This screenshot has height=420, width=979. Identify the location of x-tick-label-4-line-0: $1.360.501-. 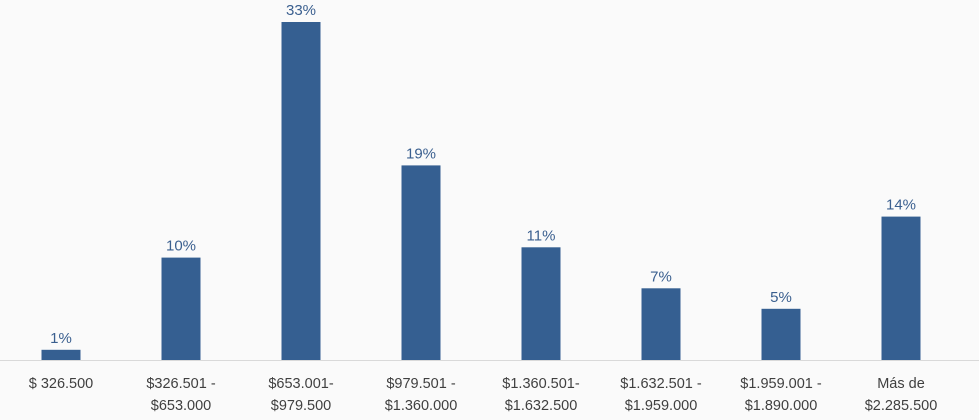
(541, 384).